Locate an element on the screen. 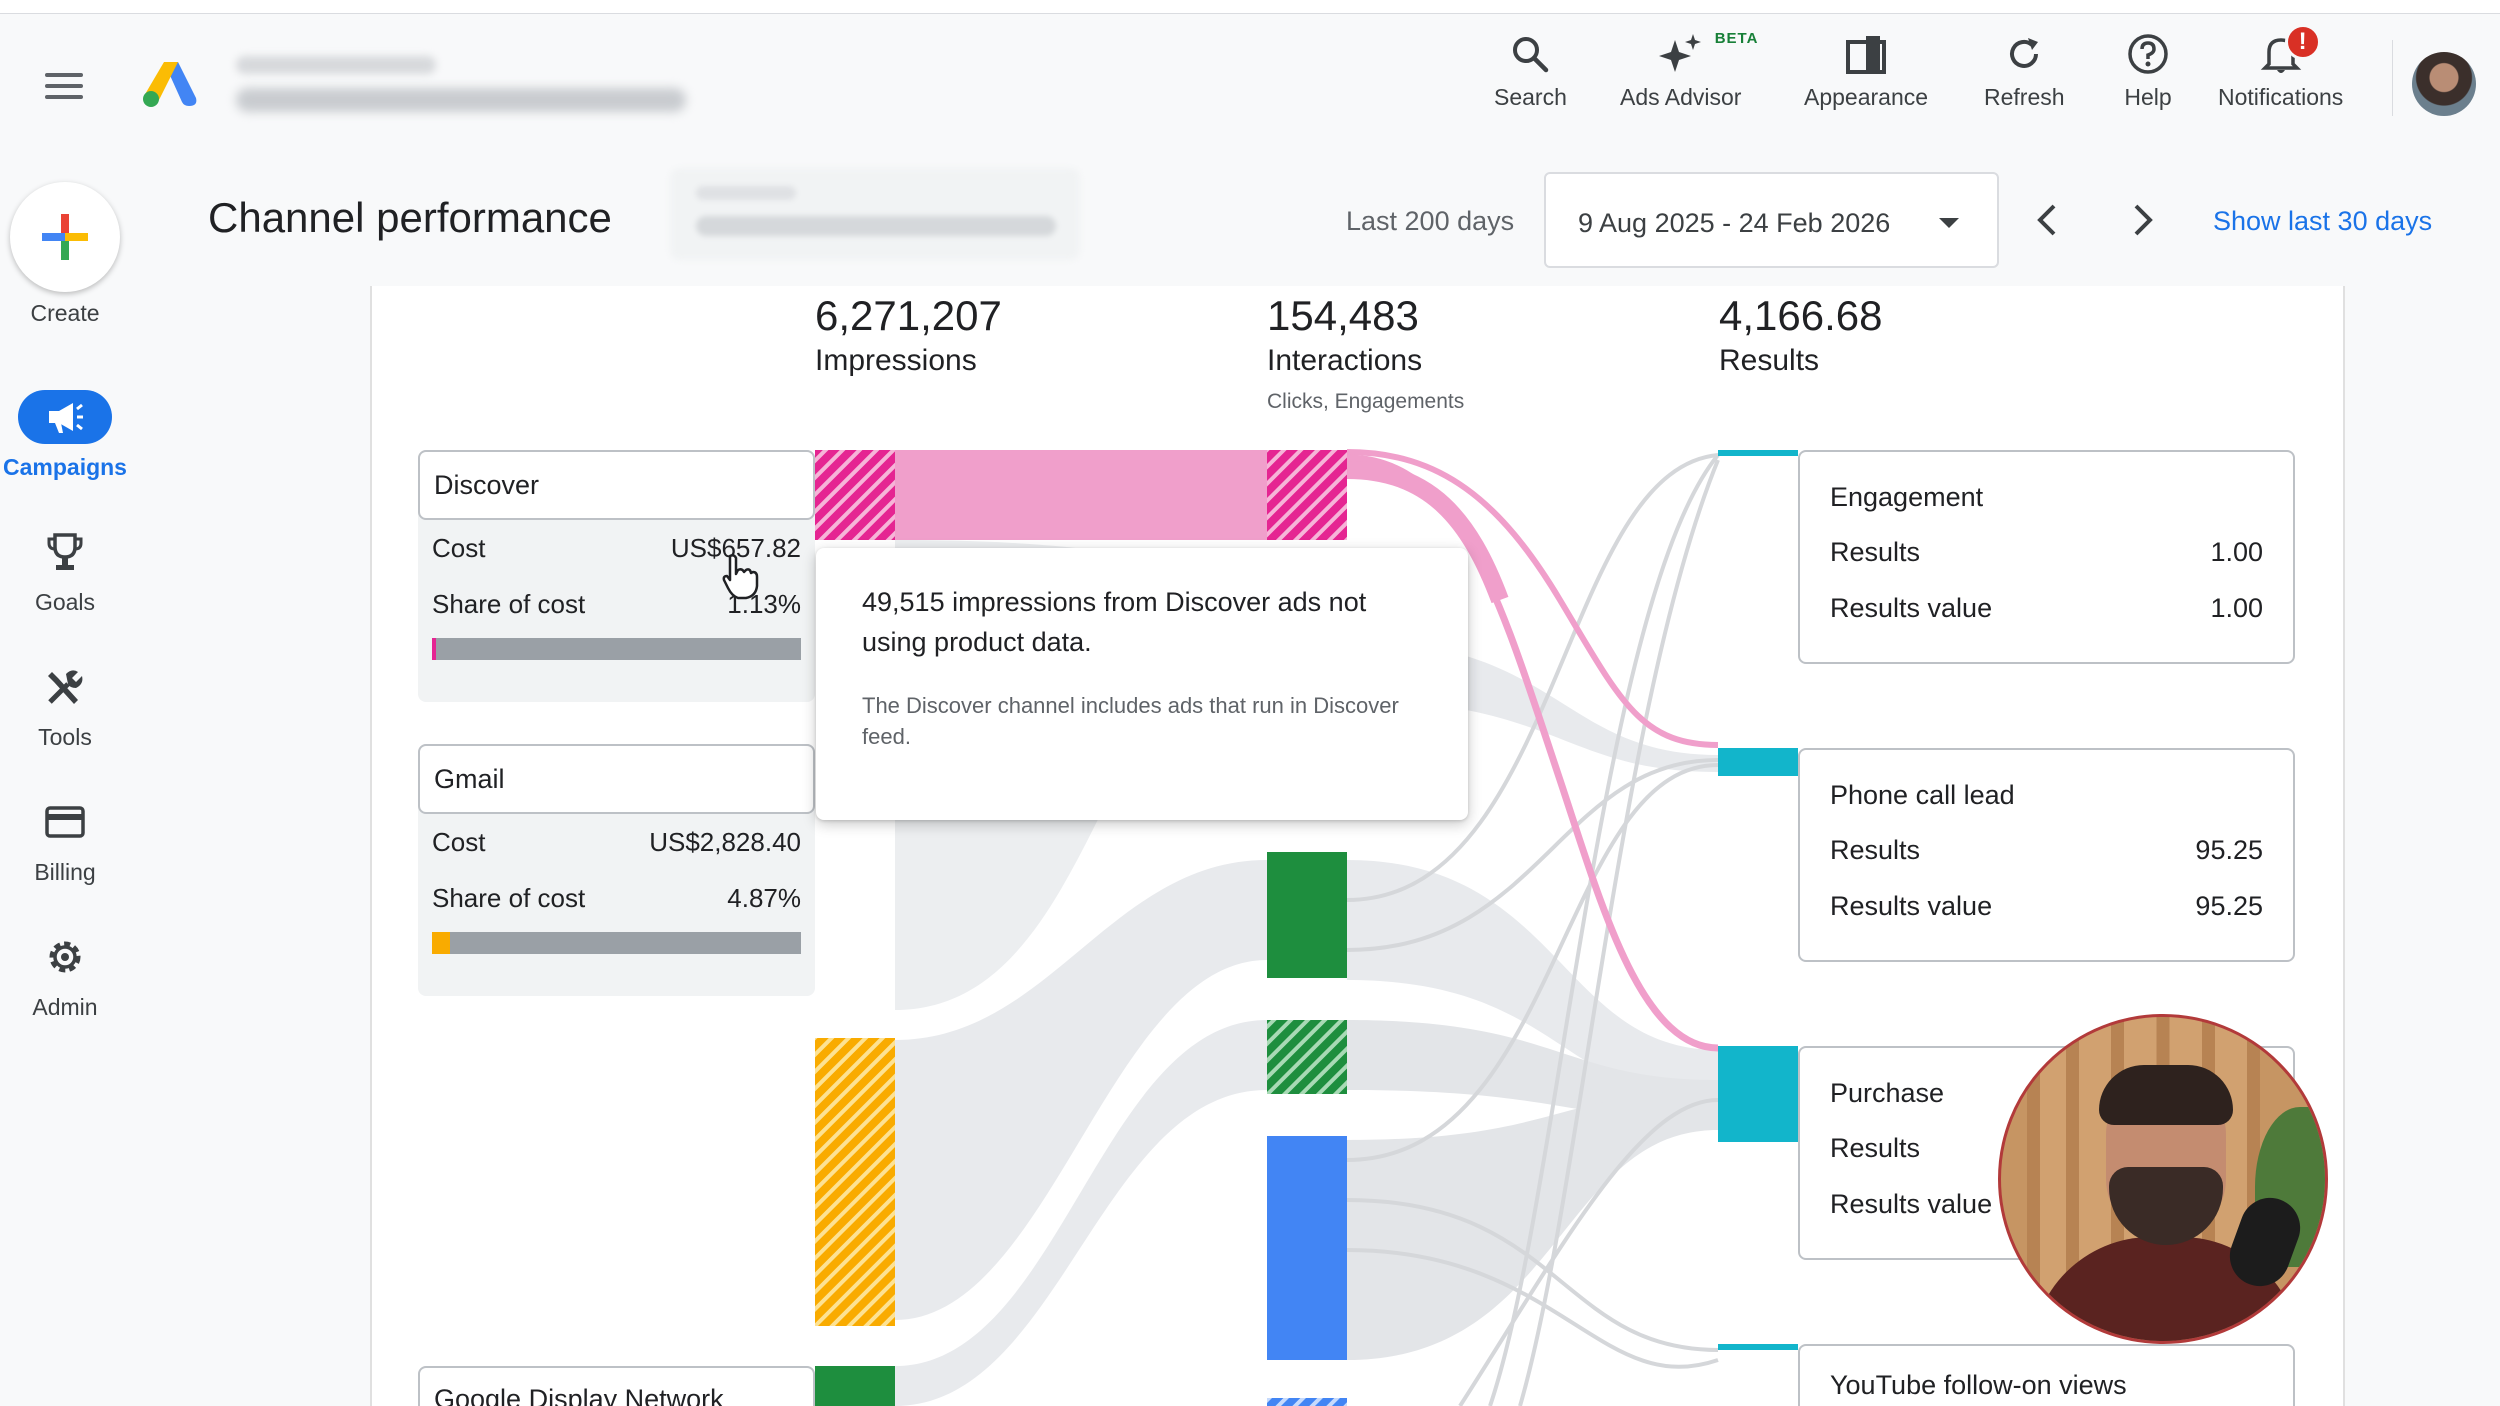 Image resolution: width=2500 pixels, height=1406 pixels. show-last-30-days-link: Show last 30 days is located at coordinates (2323, 221).